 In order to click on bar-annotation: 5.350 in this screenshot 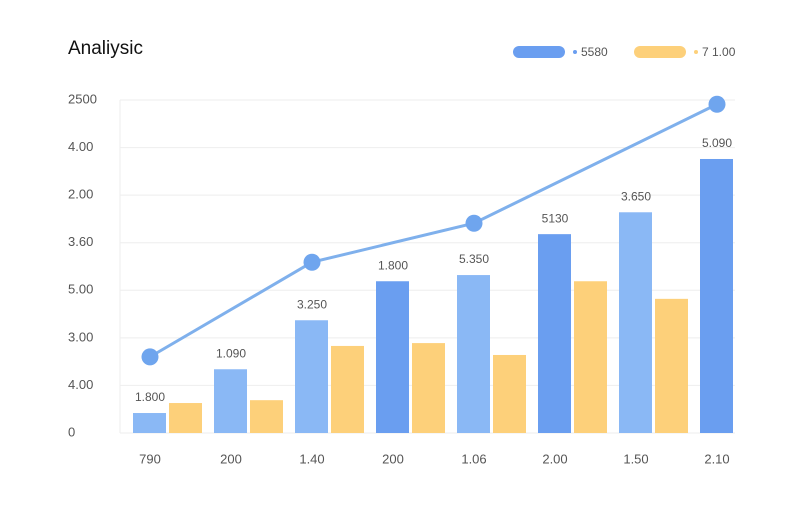, I will do `click(474, 259)`.